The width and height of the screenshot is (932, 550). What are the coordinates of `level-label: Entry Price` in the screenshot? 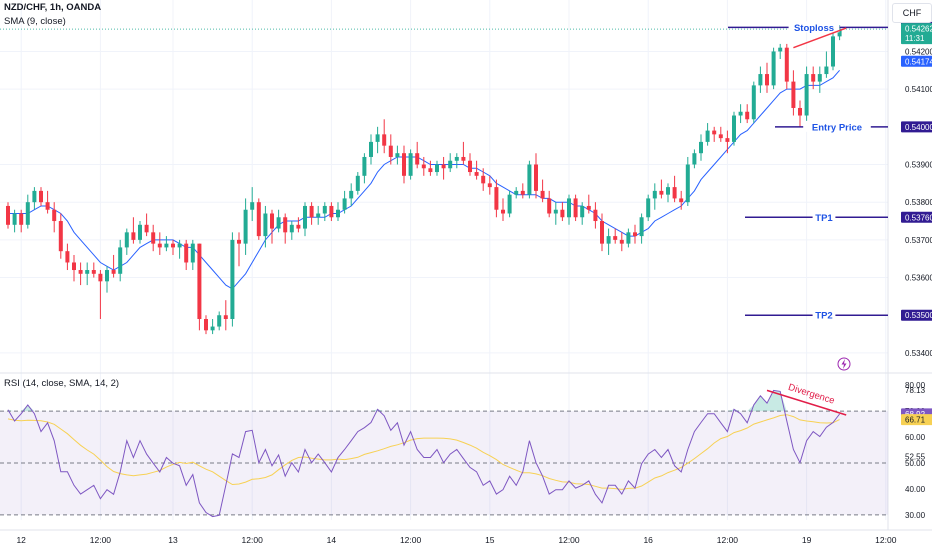 It's located at (837, 127).